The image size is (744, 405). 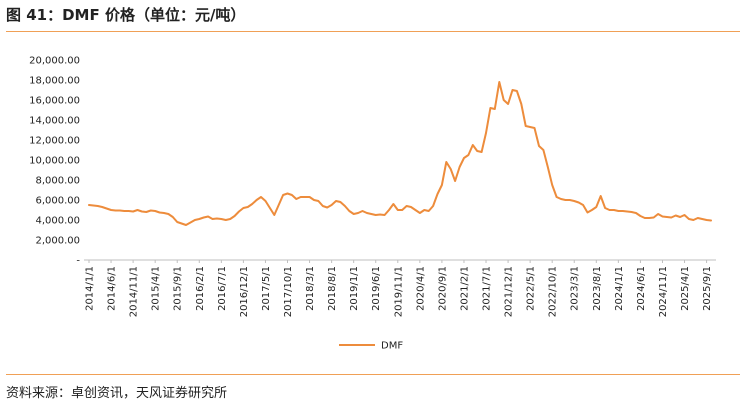 What do you see at coordinates (57, 181) in the screenshot?
I see `y-tick-label: 8,000.00` at bounding box center [57, 181].